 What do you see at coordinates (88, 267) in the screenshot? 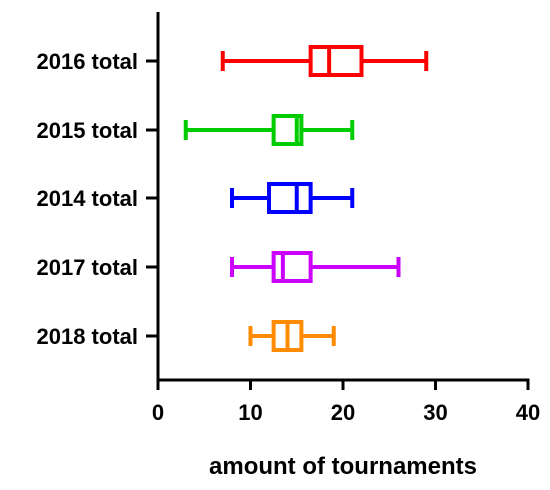
I see `y-tick-label: 2017 total` at bounding box center [88, 267].